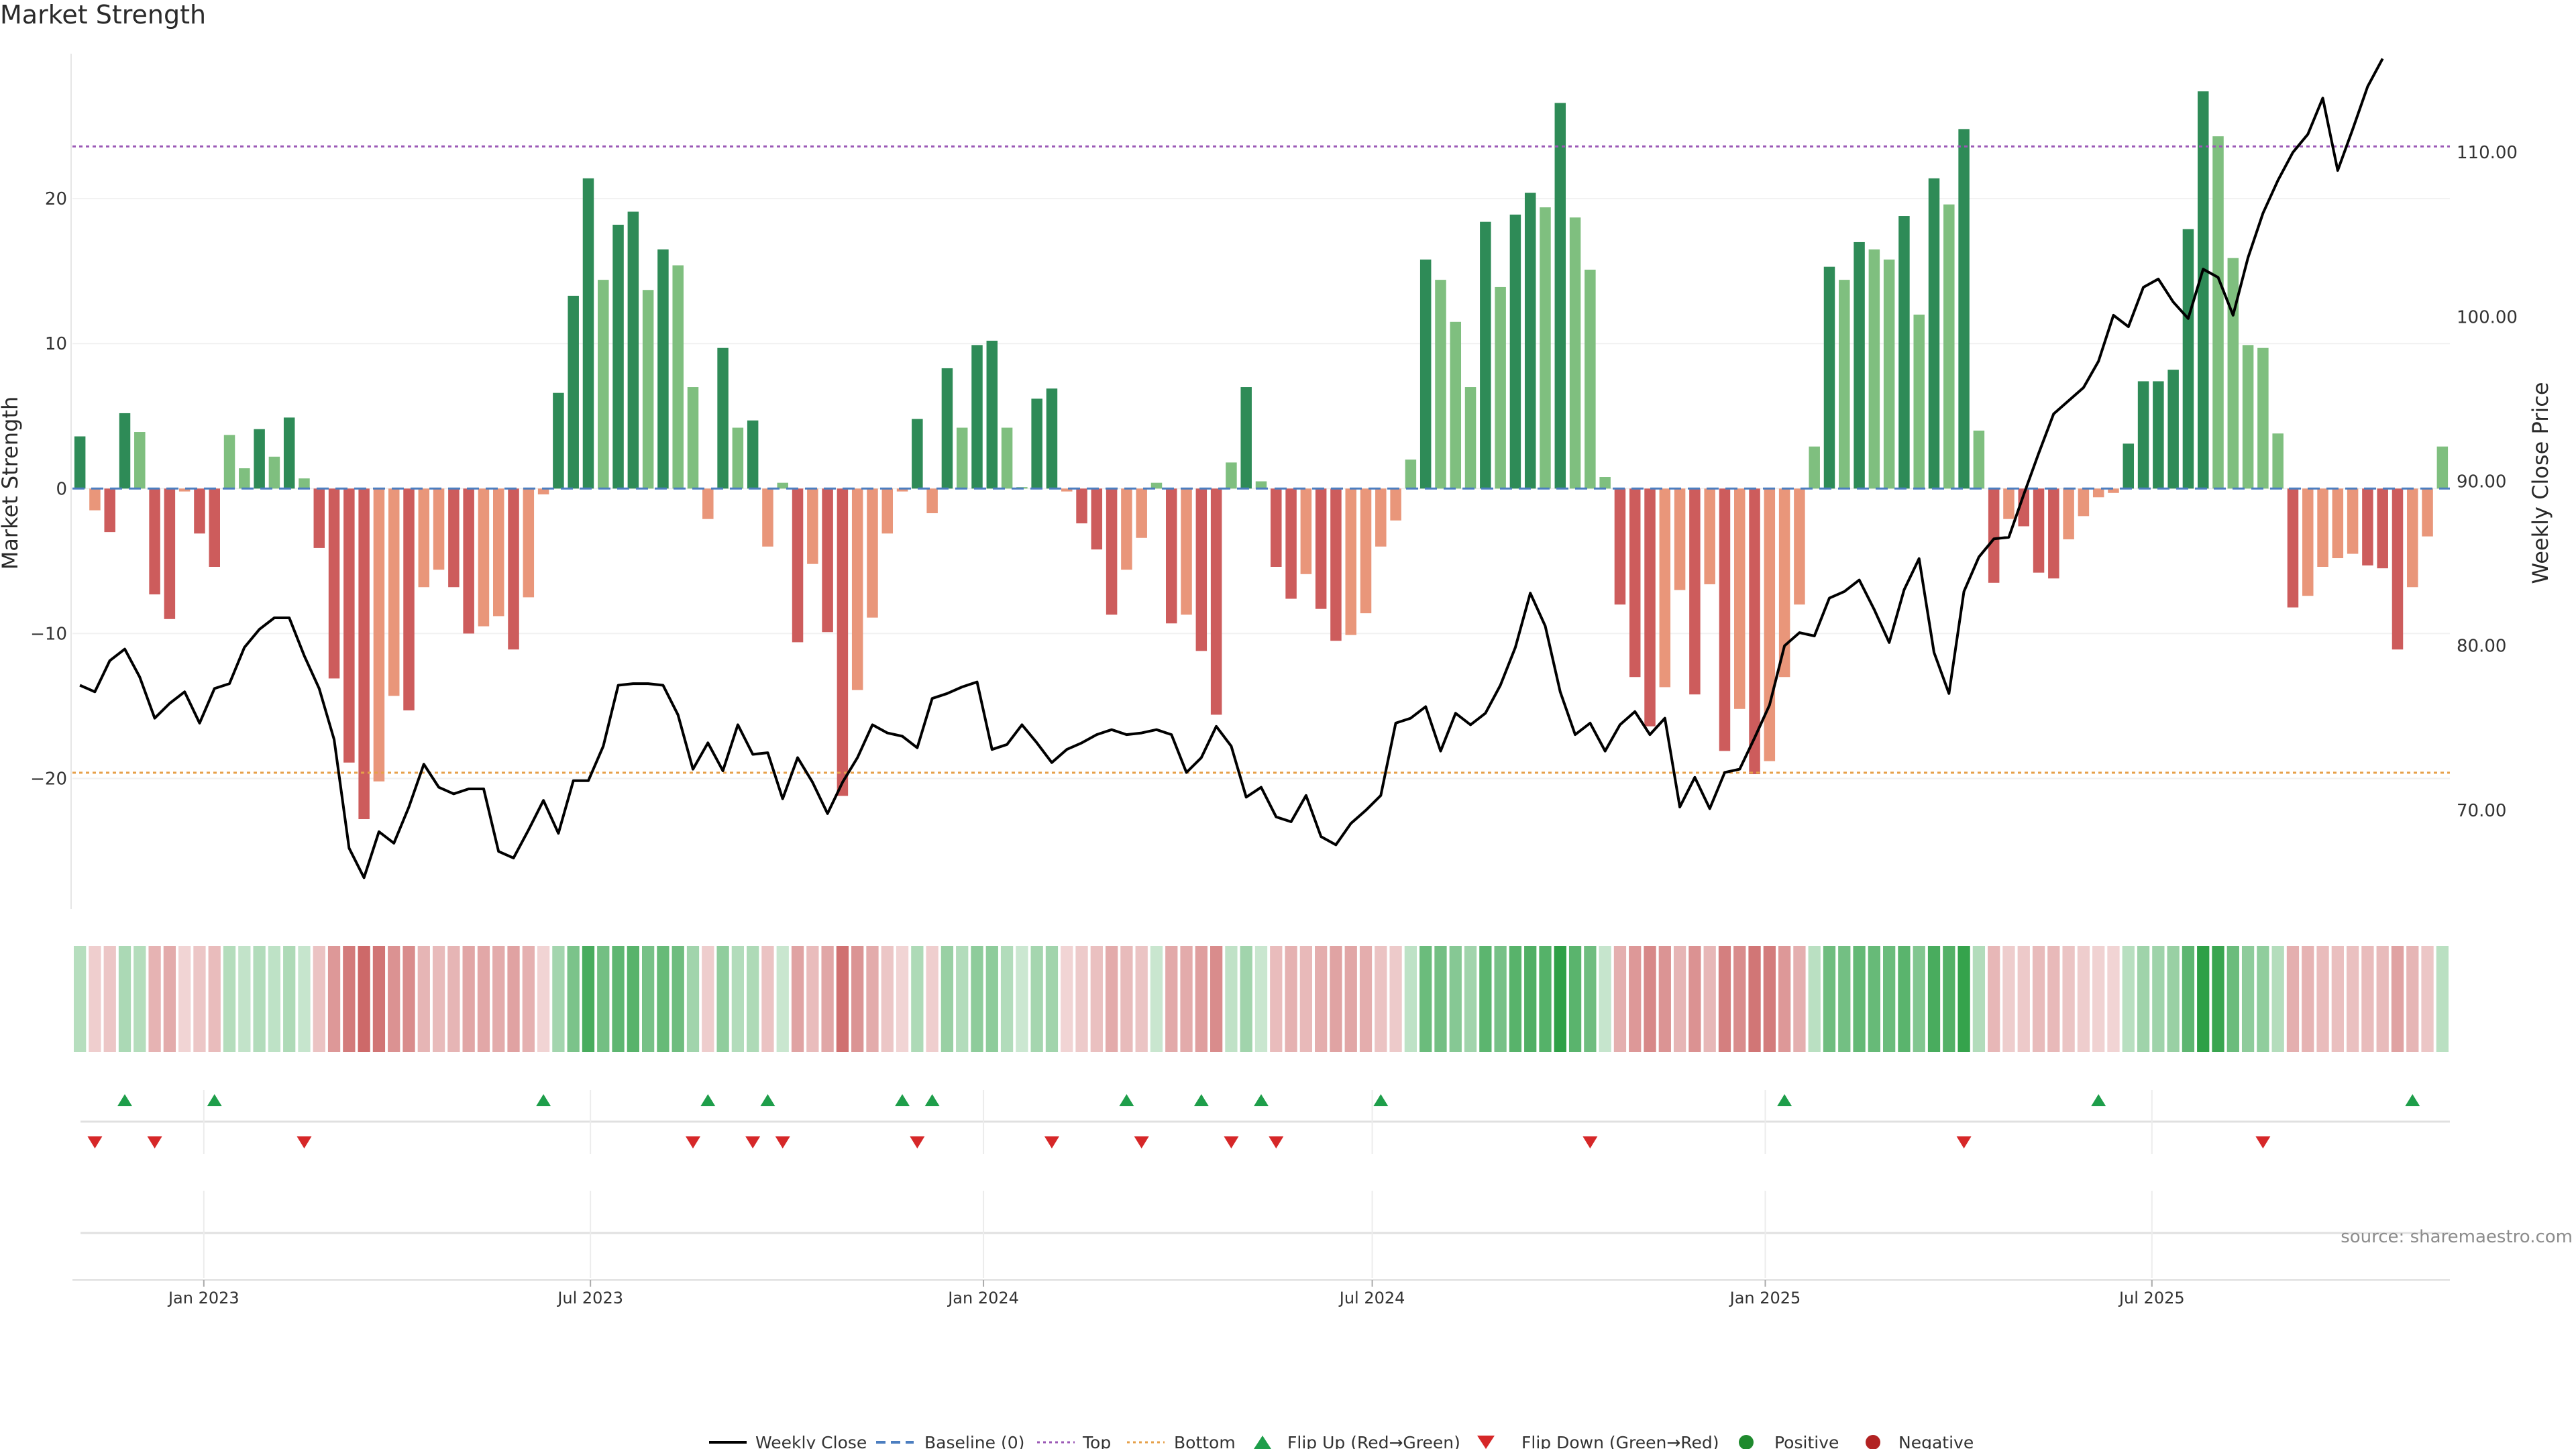 The height and width of the screenshot is (1449, 2576). What do you see at coordinates (203, 1298) in the screenshot?
I see `x-tick-label: Jan 2023` at bounding box center [203, 1298].